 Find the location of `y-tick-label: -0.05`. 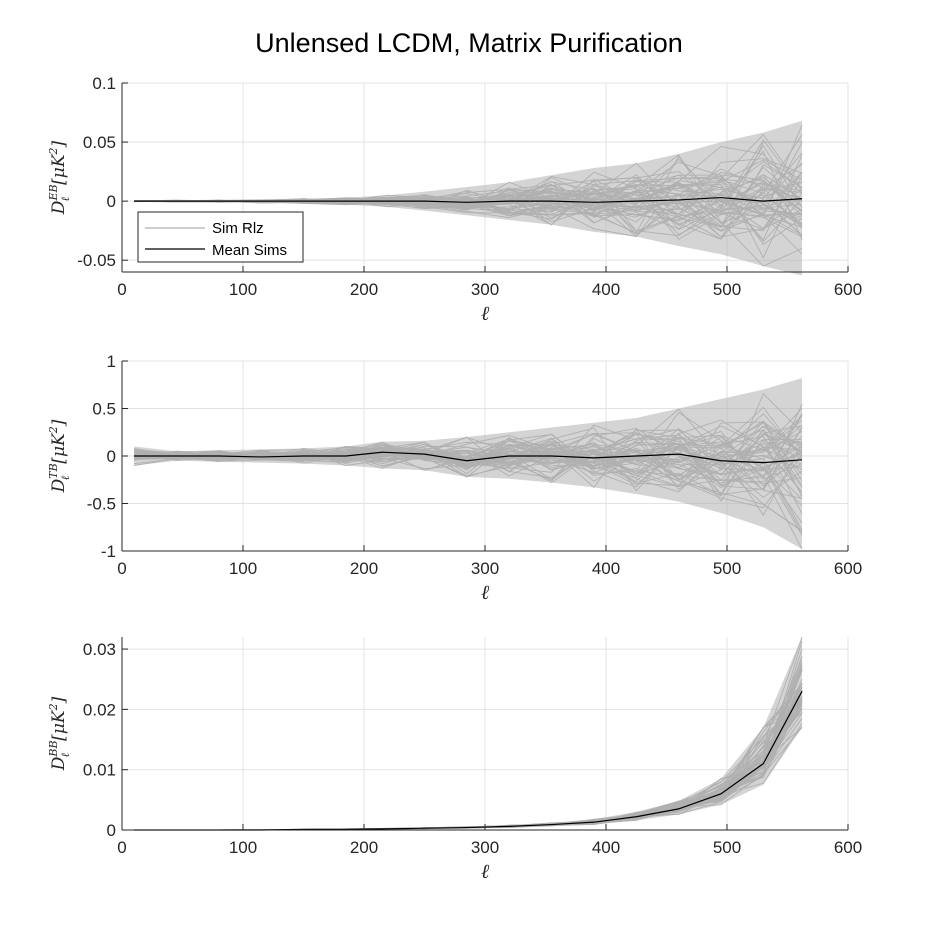

y-tick-label: -0.05 is located at coordinates (96, 260).